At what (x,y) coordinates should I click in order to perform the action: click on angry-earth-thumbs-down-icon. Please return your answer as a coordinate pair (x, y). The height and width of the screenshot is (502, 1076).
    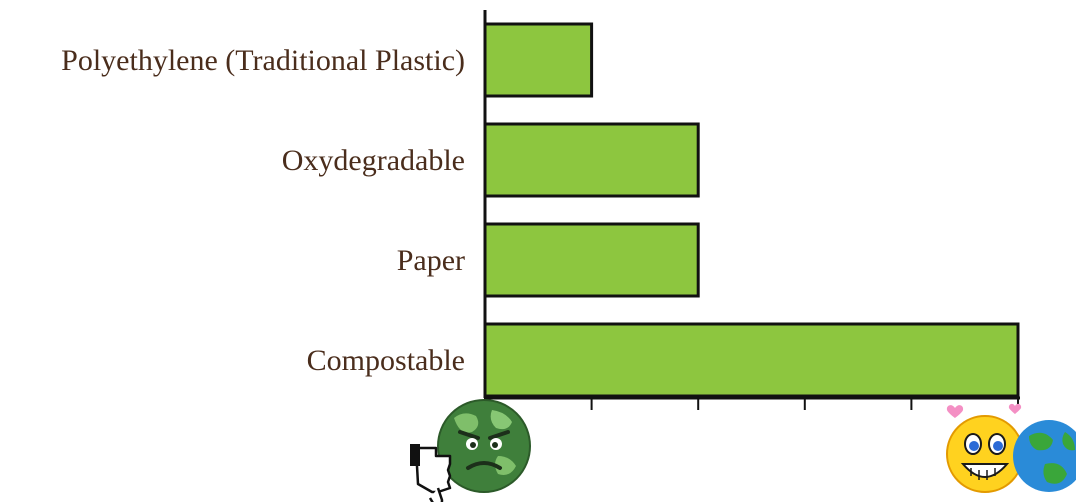
    Looking at the image, I should click on (470, 450).